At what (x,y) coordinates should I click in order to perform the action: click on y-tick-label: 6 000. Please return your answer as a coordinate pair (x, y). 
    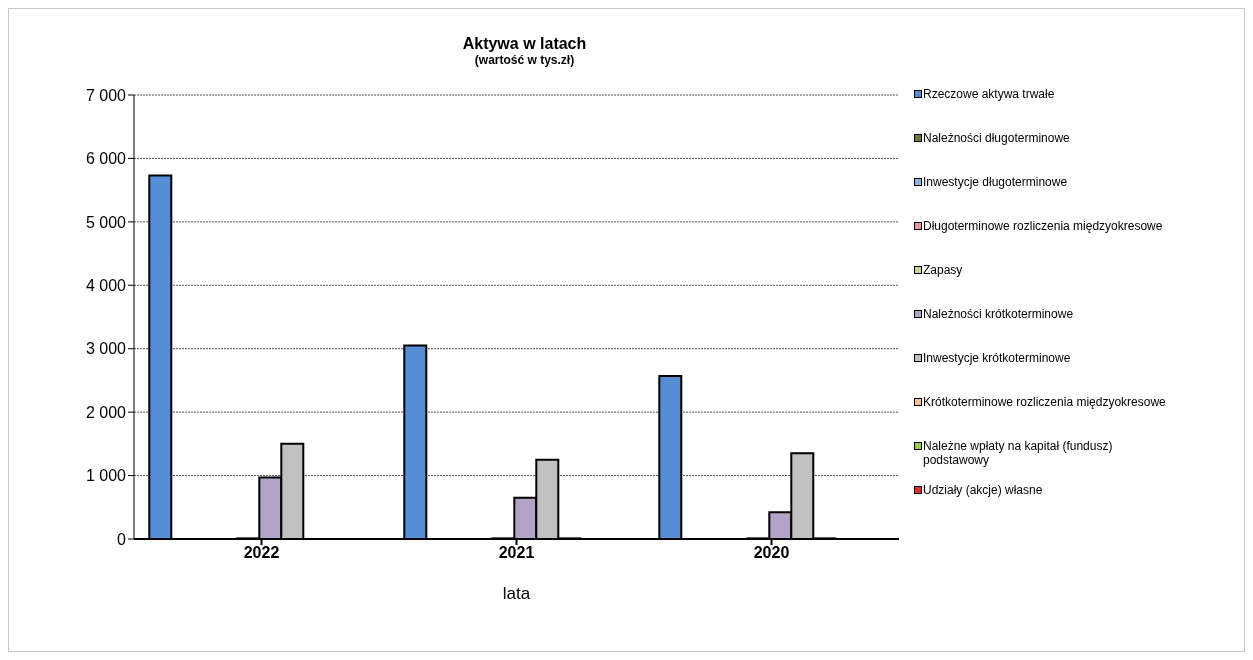
    Looking at the image, I should click on (106, 159).